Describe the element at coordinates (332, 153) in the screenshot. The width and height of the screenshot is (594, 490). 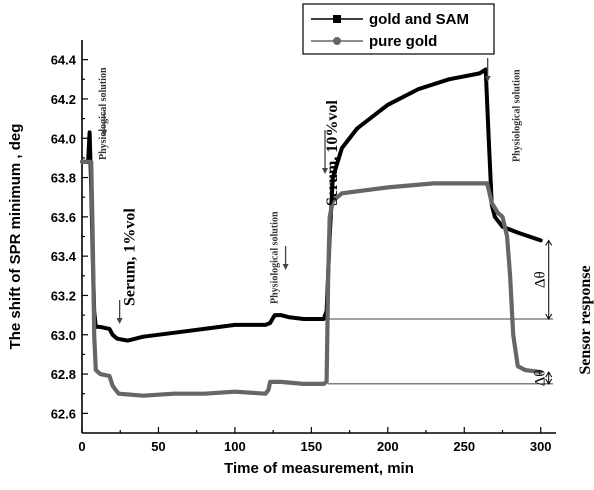
I see `annotation-label: Serum, 10%vol` at that location.